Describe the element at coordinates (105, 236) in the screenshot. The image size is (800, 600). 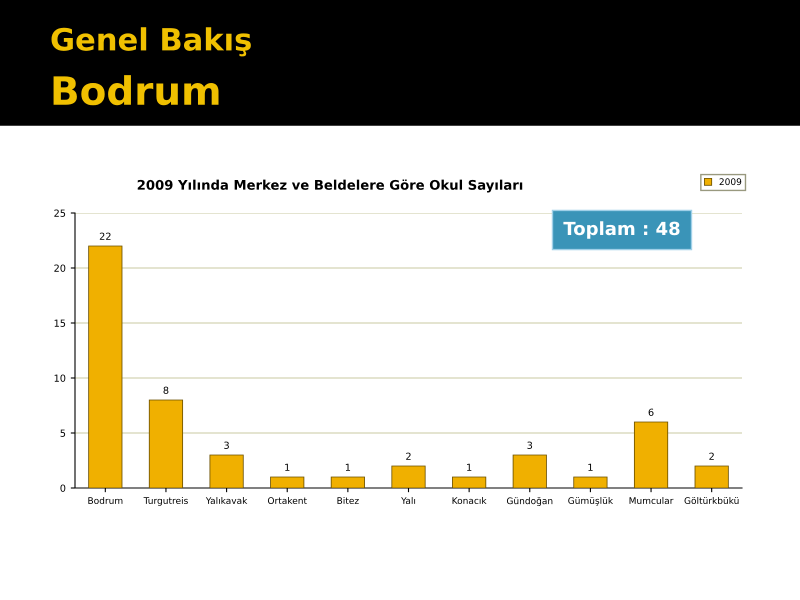
I see `data-label: 22` at that location.